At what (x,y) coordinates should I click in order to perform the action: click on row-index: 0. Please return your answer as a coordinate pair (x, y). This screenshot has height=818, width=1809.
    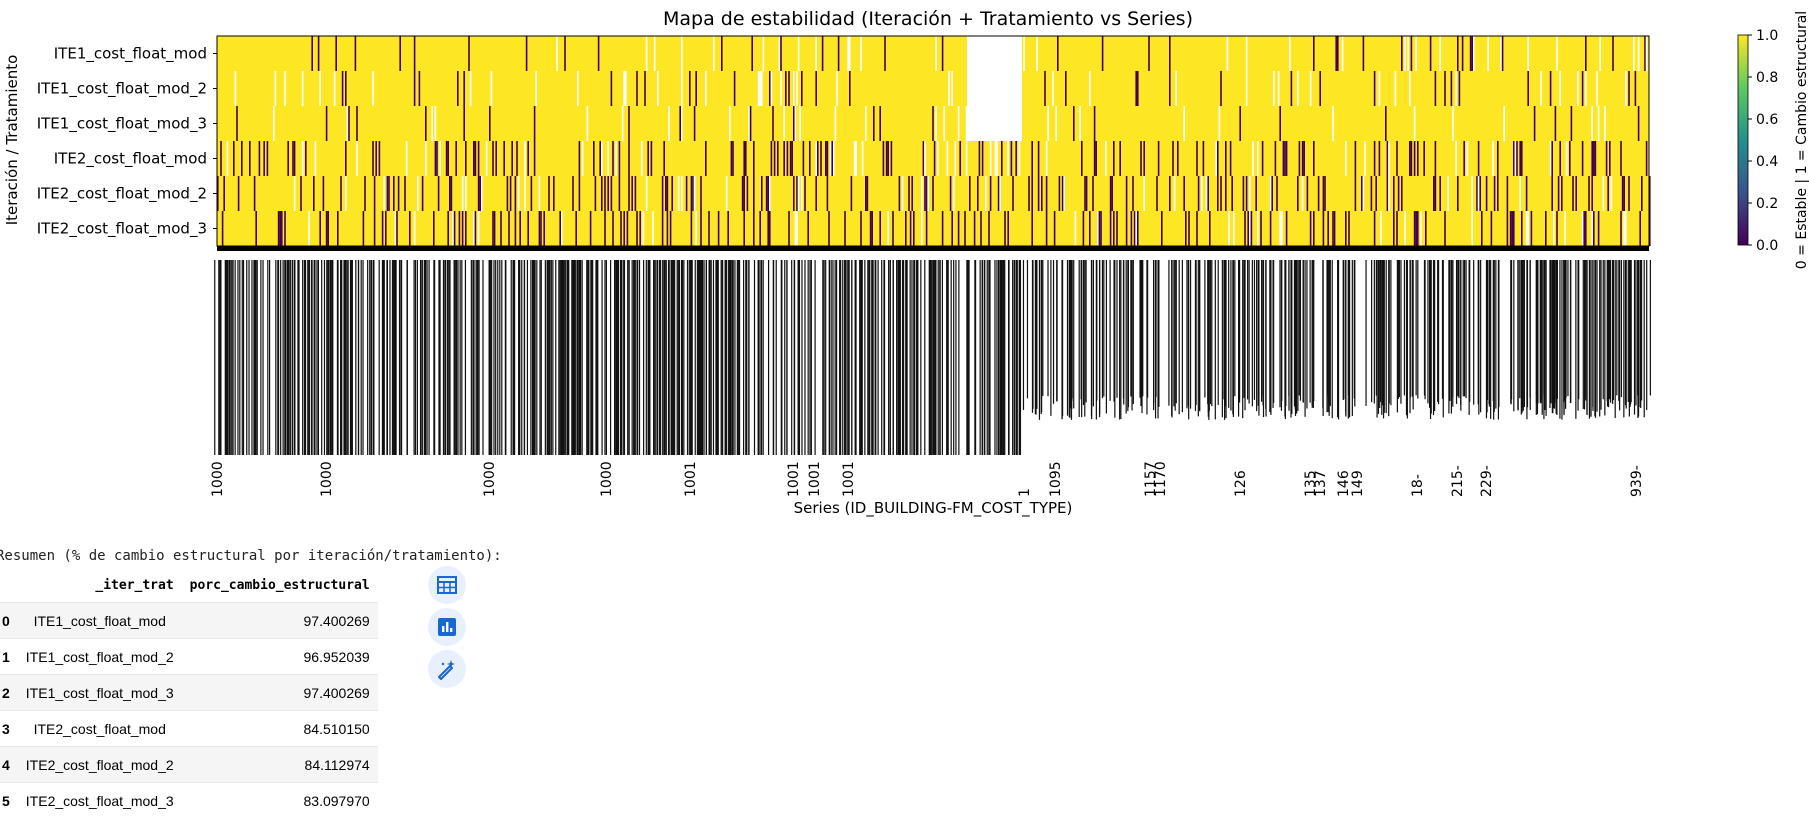
    Looking at the image, I should click on (9, 621).